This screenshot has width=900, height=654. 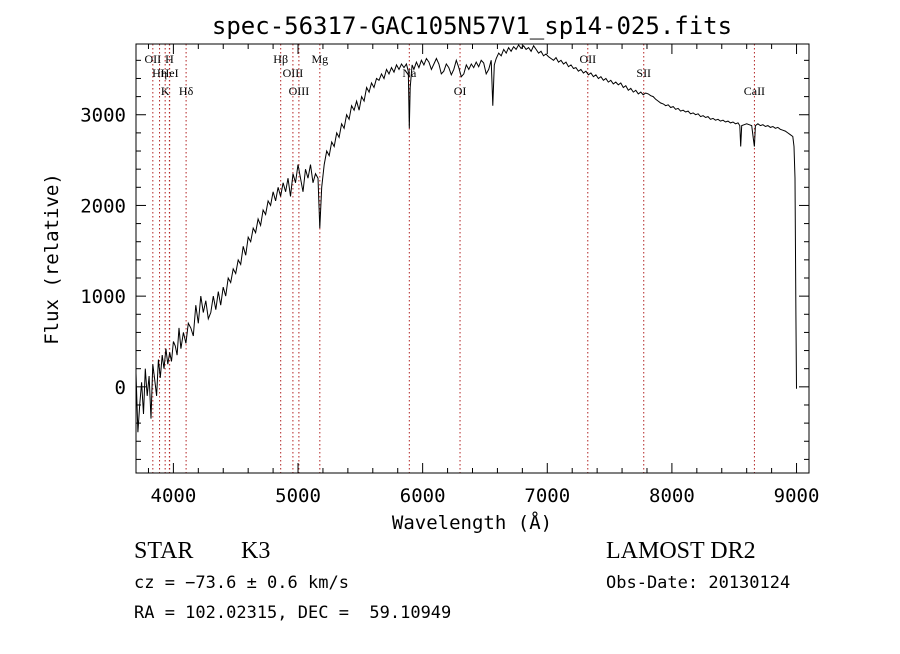 What do you see at coordinates (298, 496) in the screenshot?
I see `x-tick-label: 5000` at bounding box center [298, 496].